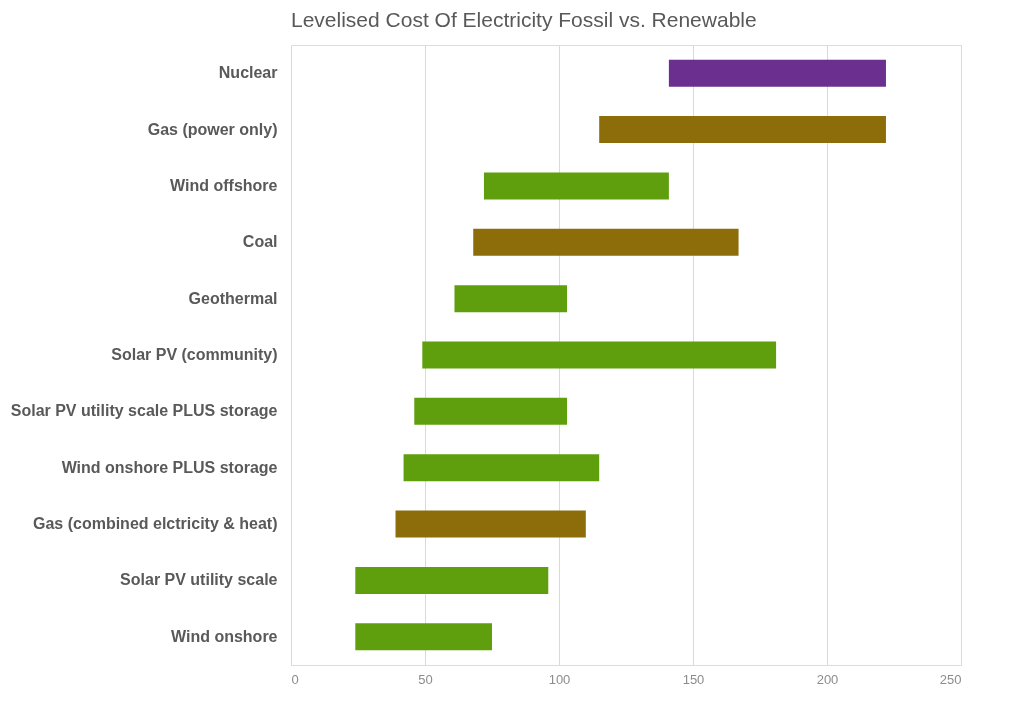 This screenshot has width=1024, height=728. I want to click on x-tick-label: 200, so click(827, 679).